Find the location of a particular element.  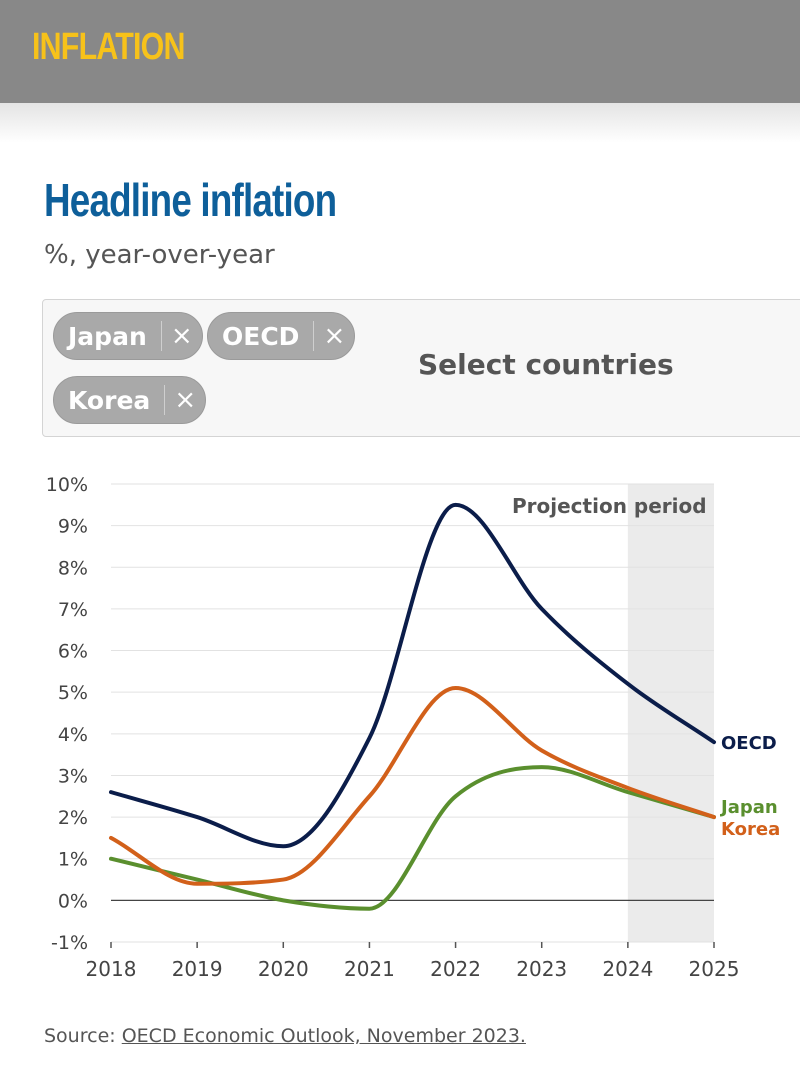

country-selector: Japan × OECD × Korea × Select countries is located at coordinates (421, 368).